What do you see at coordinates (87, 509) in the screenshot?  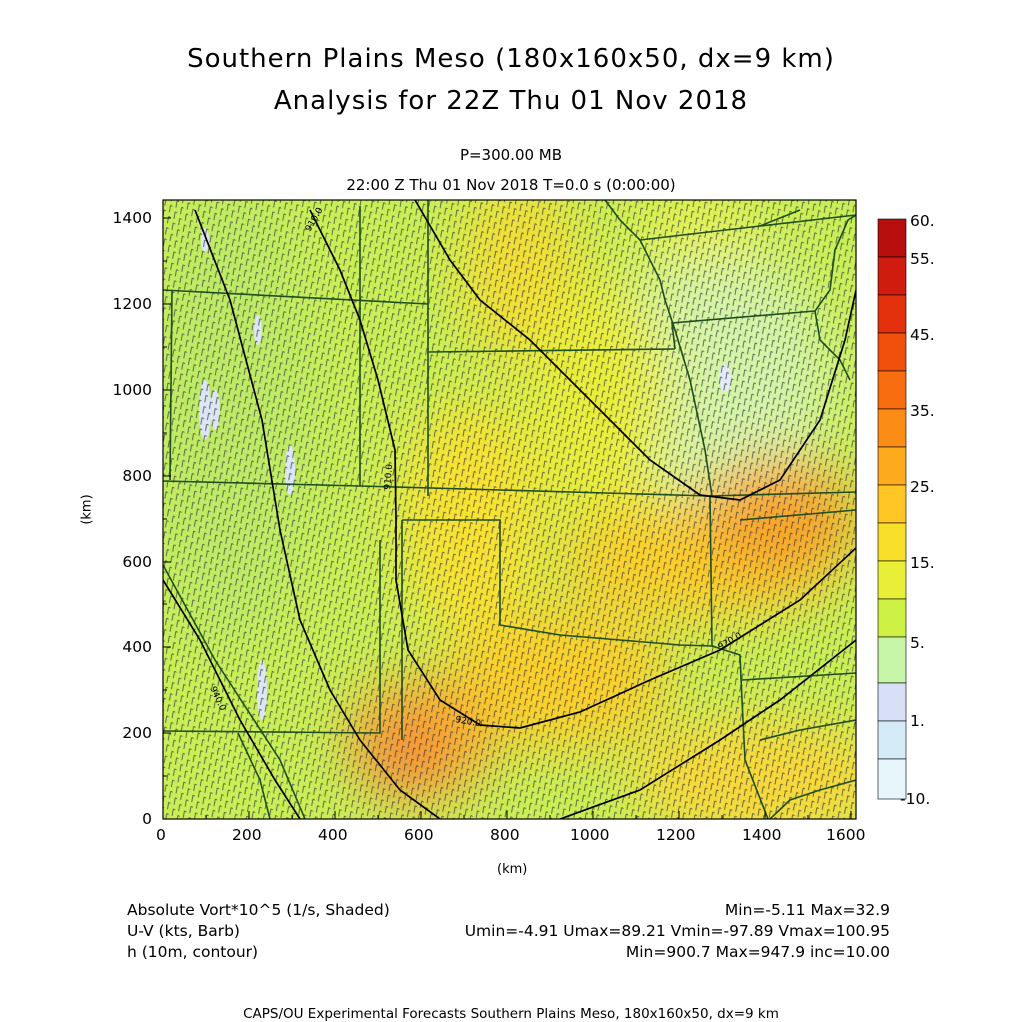 I see `y-axis-label: (km)` at bounding box center [87, 509].